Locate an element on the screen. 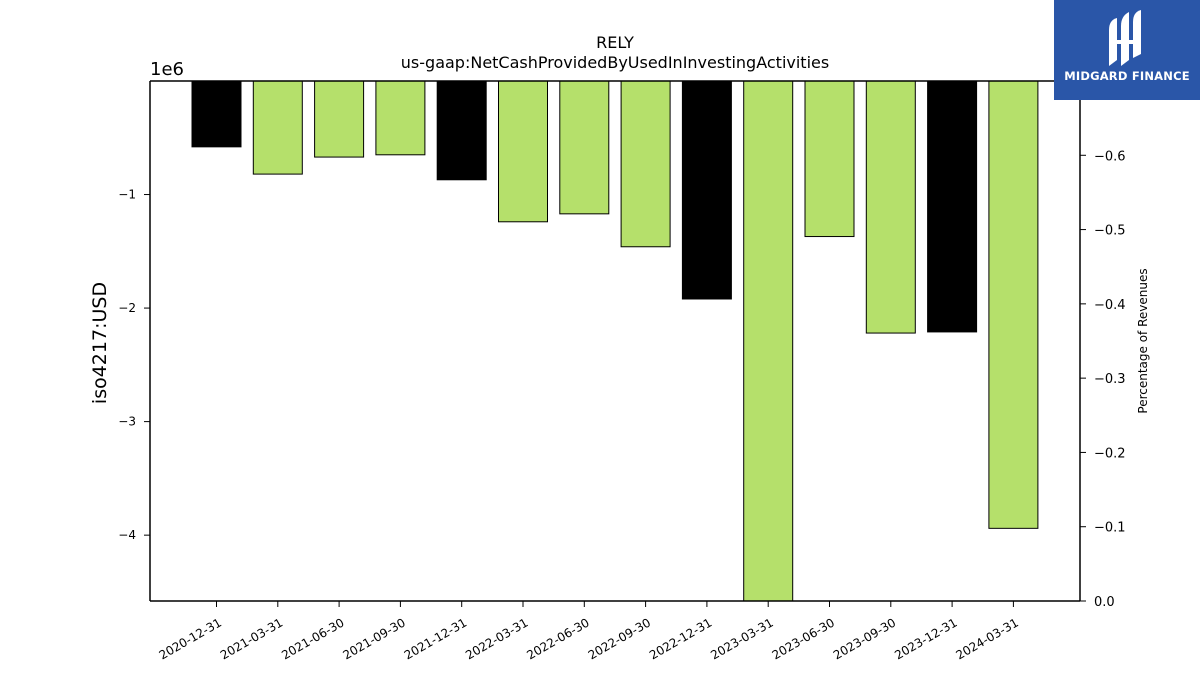  x-tick-label: 2022-12-31 is located at coordinates (680, 638).